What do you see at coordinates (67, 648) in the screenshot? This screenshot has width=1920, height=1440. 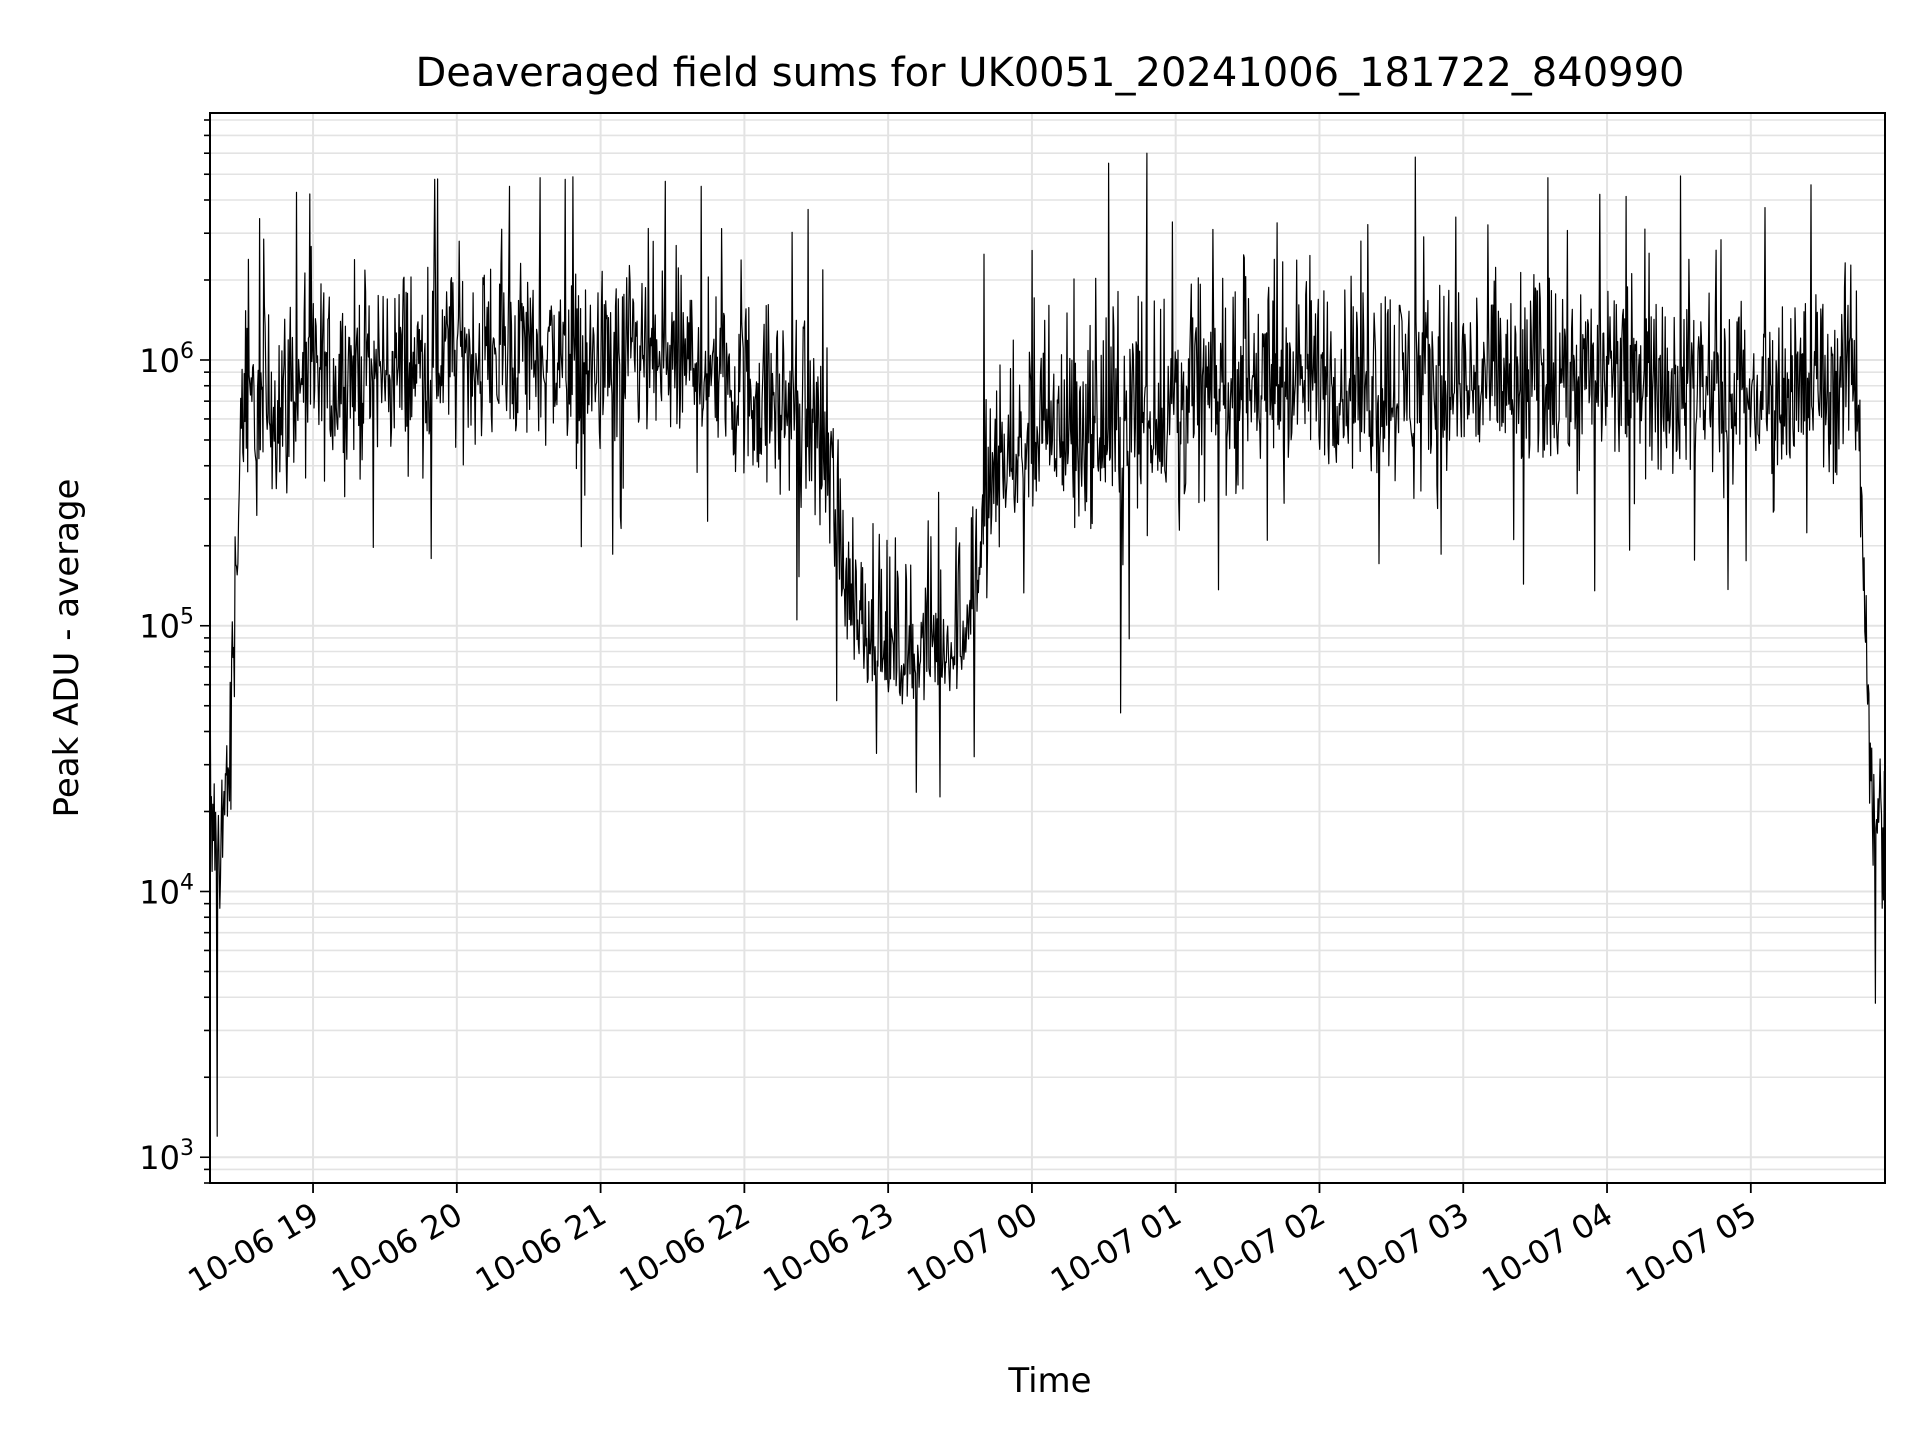 I see `y-axis-label: Peak ADU - average` at bounding box center [67, 648].